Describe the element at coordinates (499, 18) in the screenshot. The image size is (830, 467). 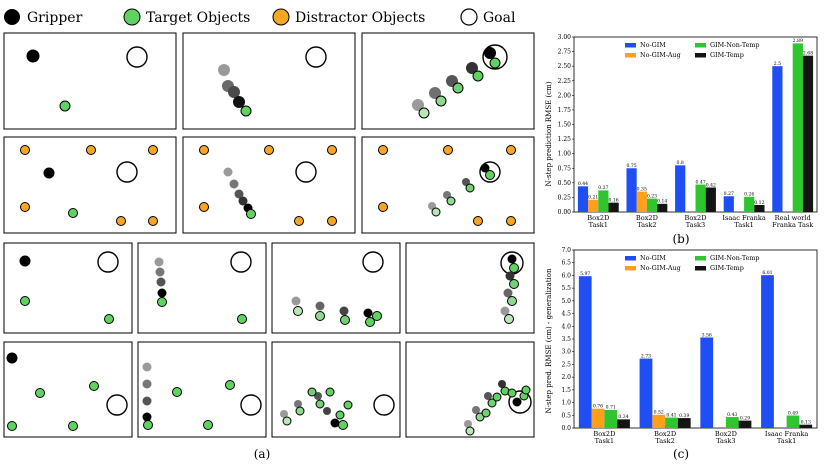
I see `legend-goal-label: Goal` at that location.